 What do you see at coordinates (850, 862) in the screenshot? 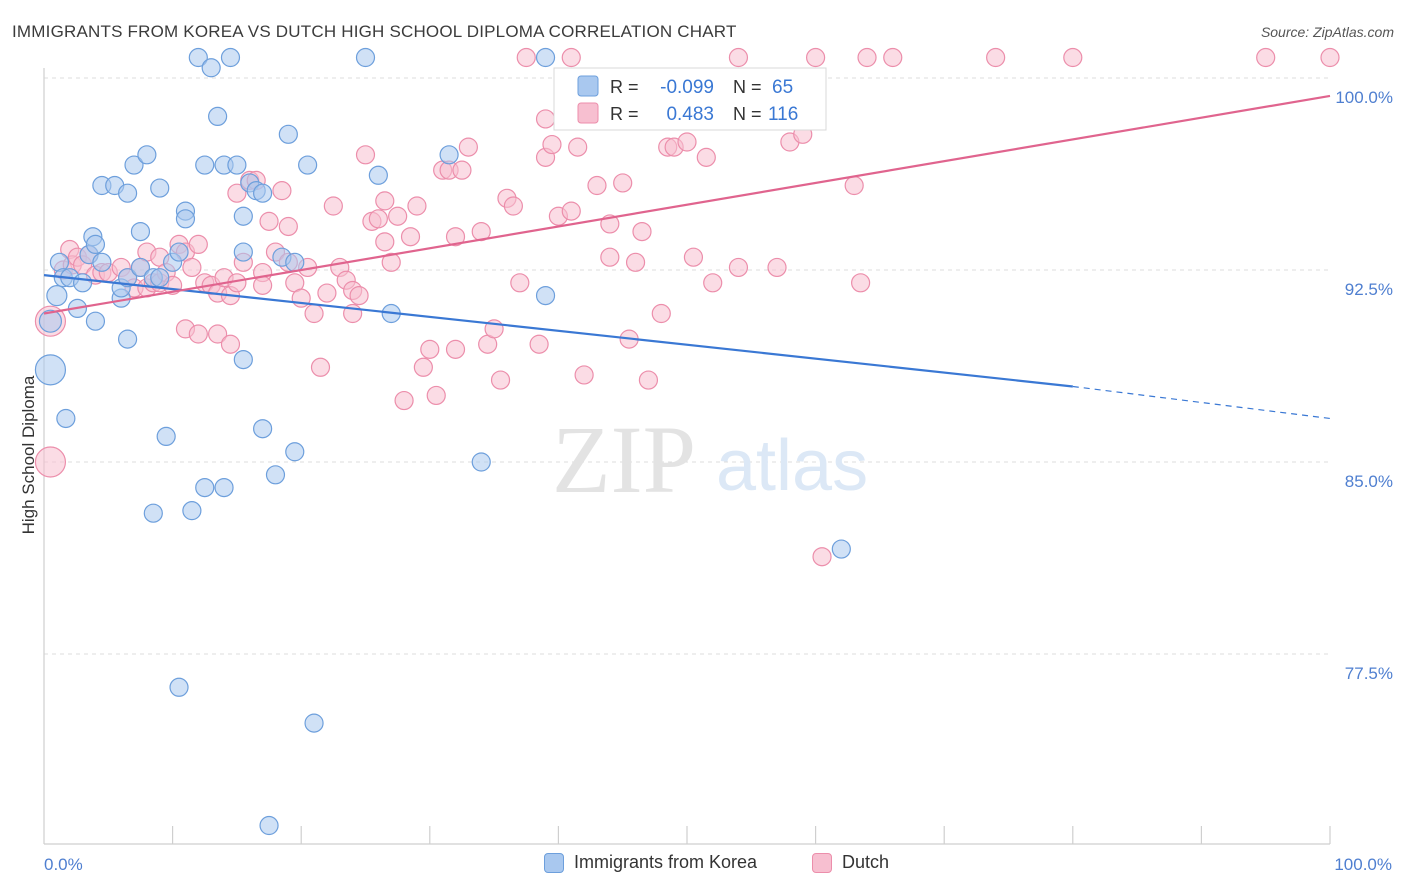
I see `legend-item-dutch: Dutch` at bounding box center [850, 862].